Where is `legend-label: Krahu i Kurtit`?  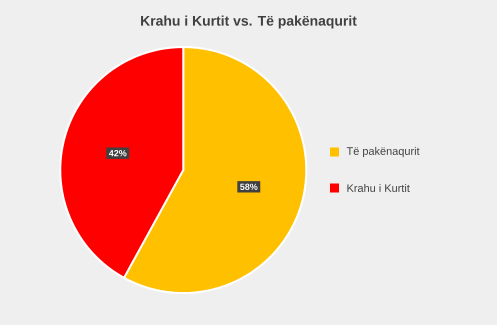 legend-label: Krahu i Kurtit is located at coordinates (378, 188).